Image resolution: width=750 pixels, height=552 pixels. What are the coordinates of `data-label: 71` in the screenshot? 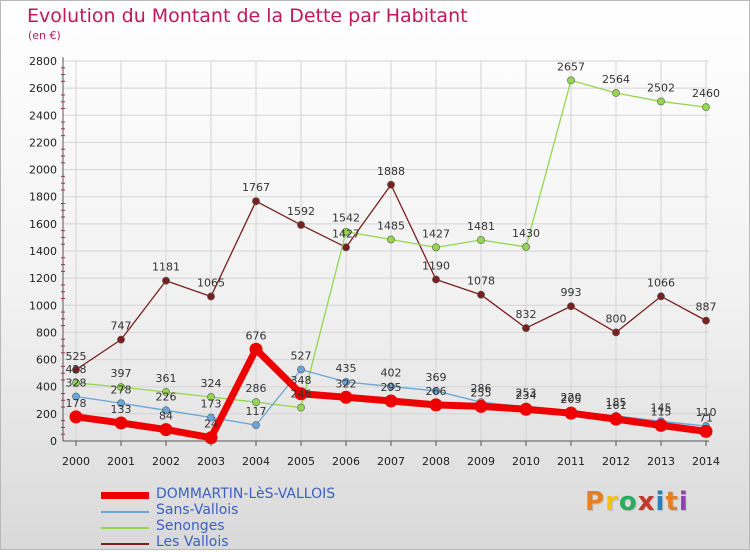 It's located at (706, 417).